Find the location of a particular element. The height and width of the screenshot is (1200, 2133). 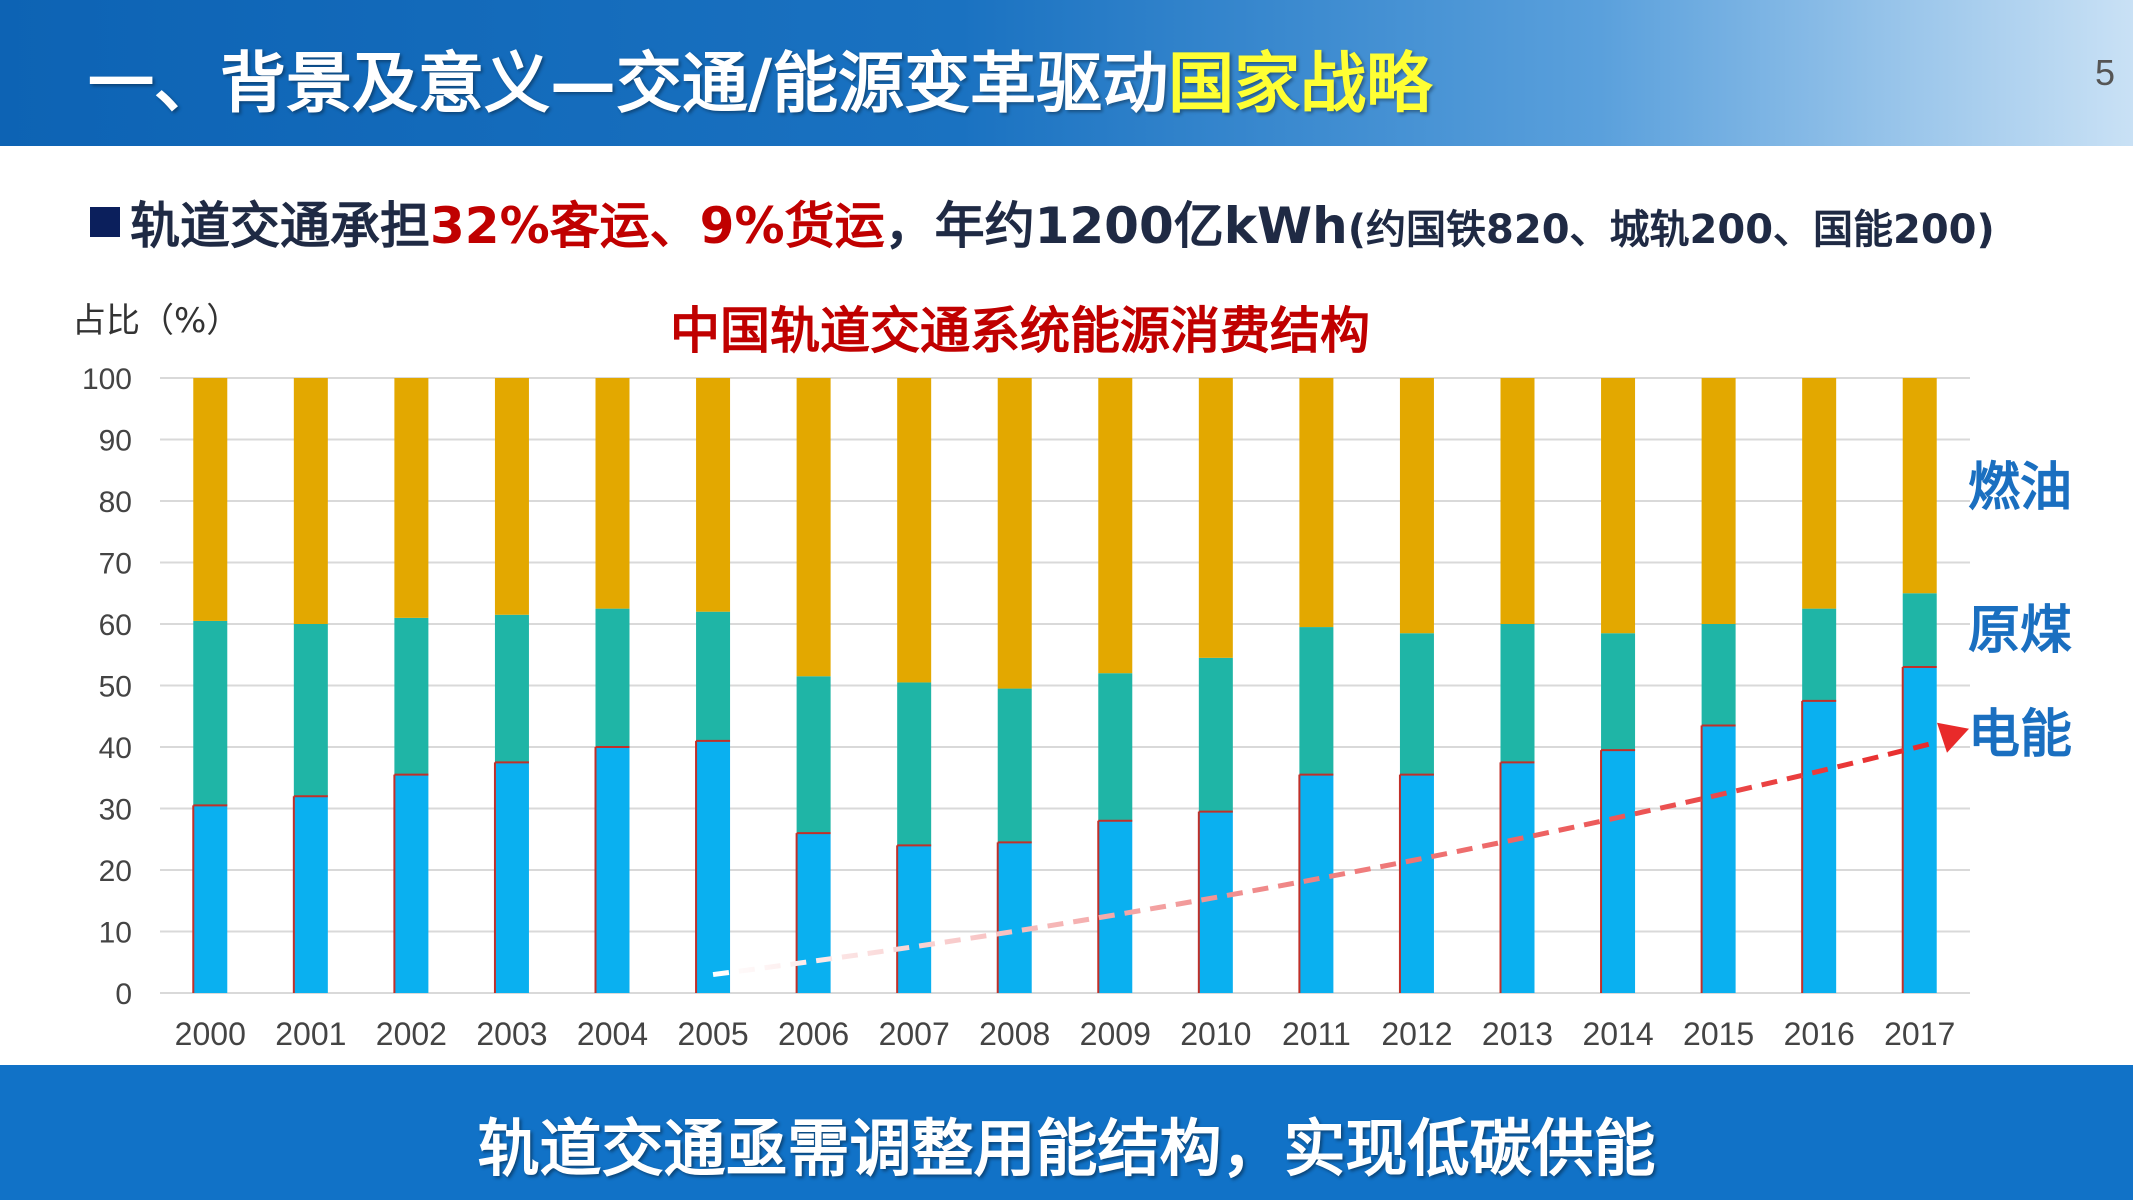

y-tick-label: 20 is located at coordinates (115, 871).